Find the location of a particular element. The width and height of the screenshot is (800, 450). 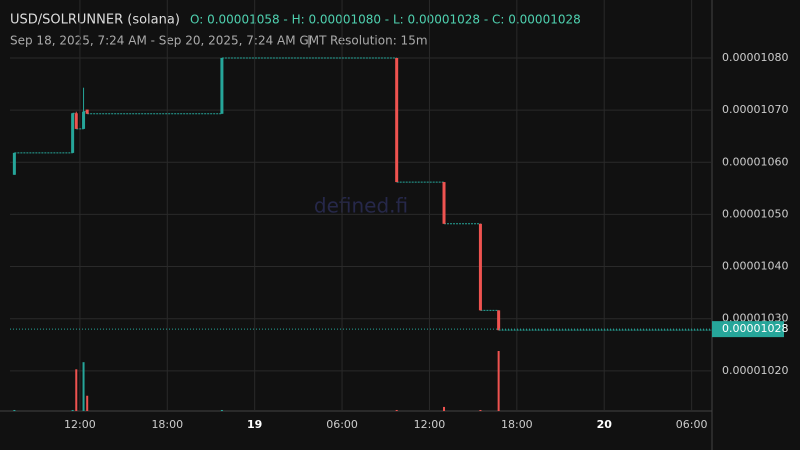

x-tick-label: 19 is located at coordinates (254, 424).